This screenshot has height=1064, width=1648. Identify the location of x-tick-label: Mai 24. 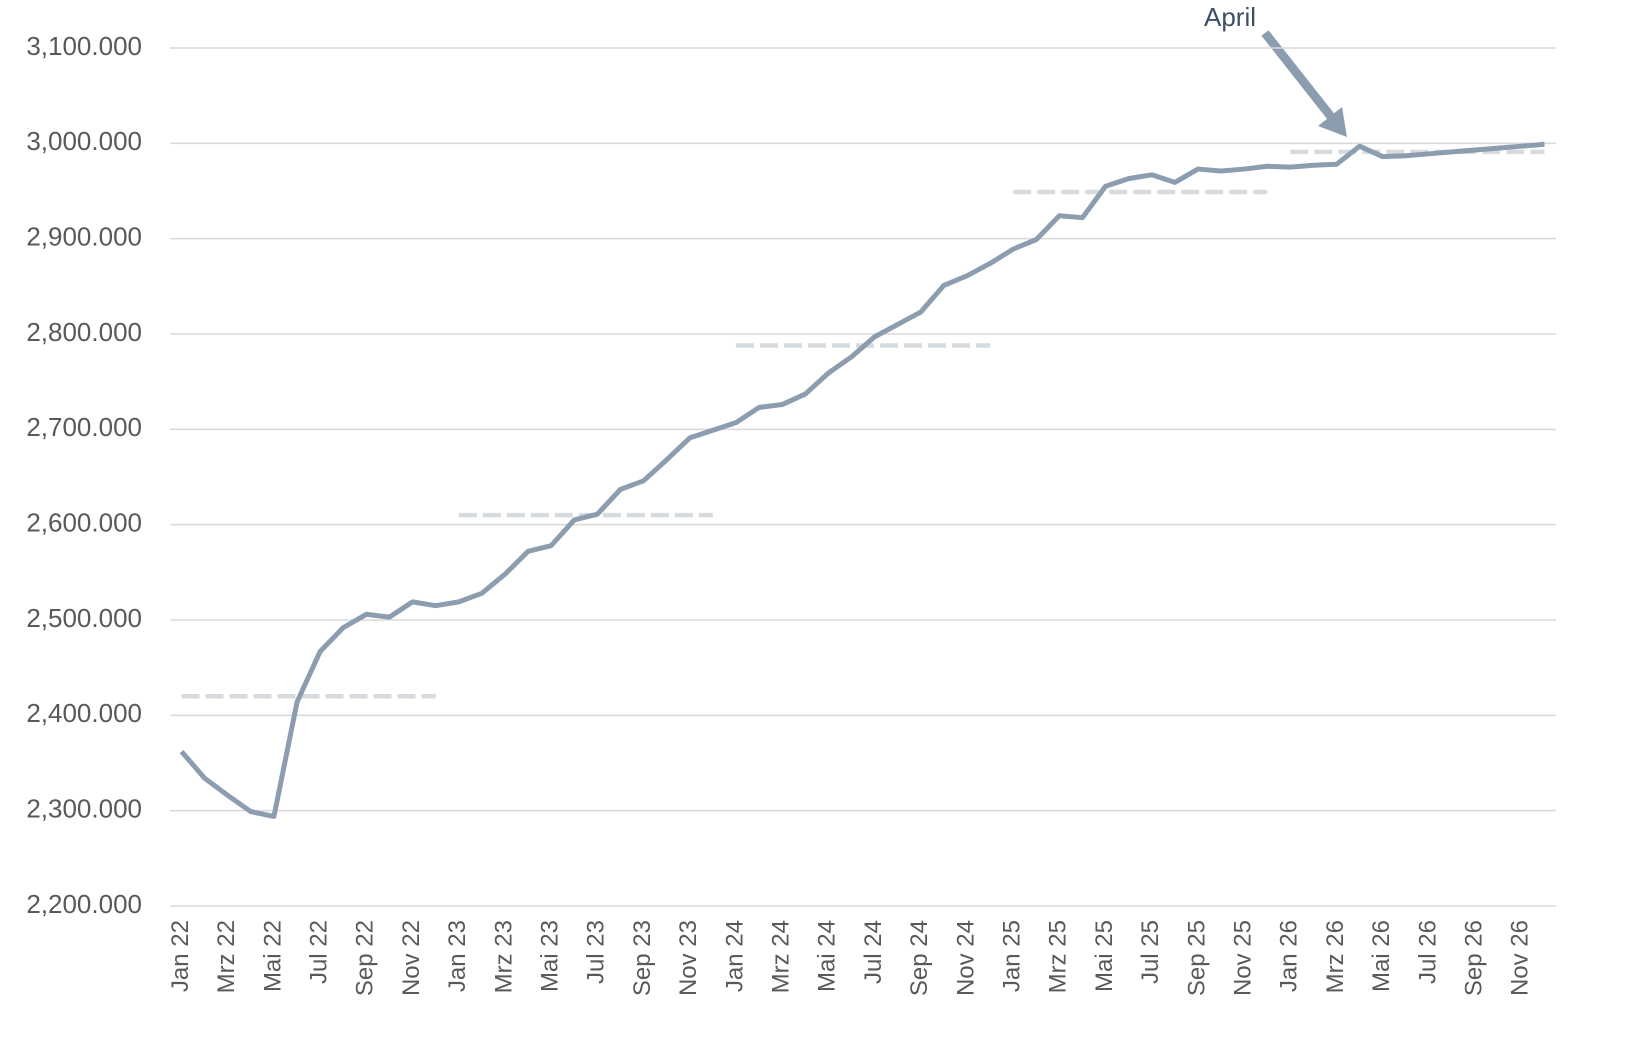
(827, 956).